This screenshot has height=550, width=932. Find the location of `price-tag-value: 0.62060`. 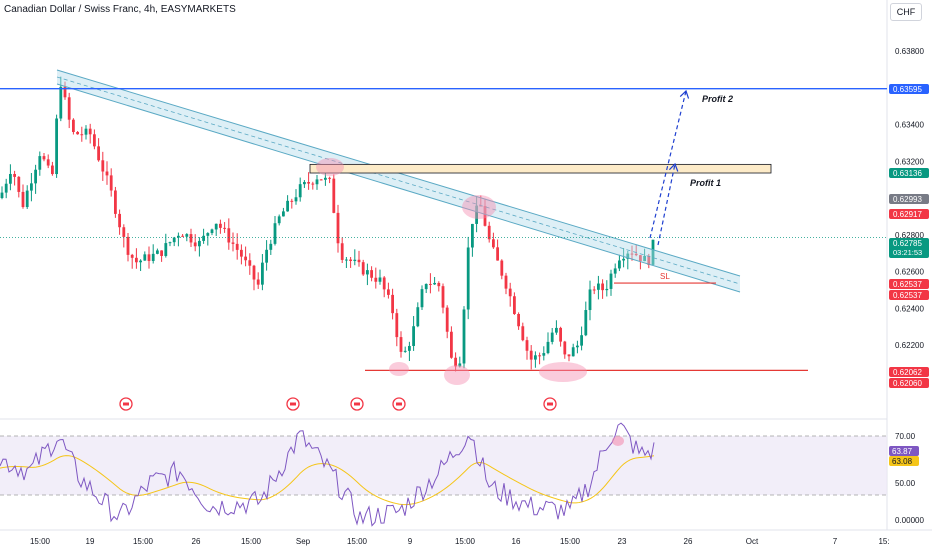

price-tag-value: 0.62060 is located at coordinates (907, 383).